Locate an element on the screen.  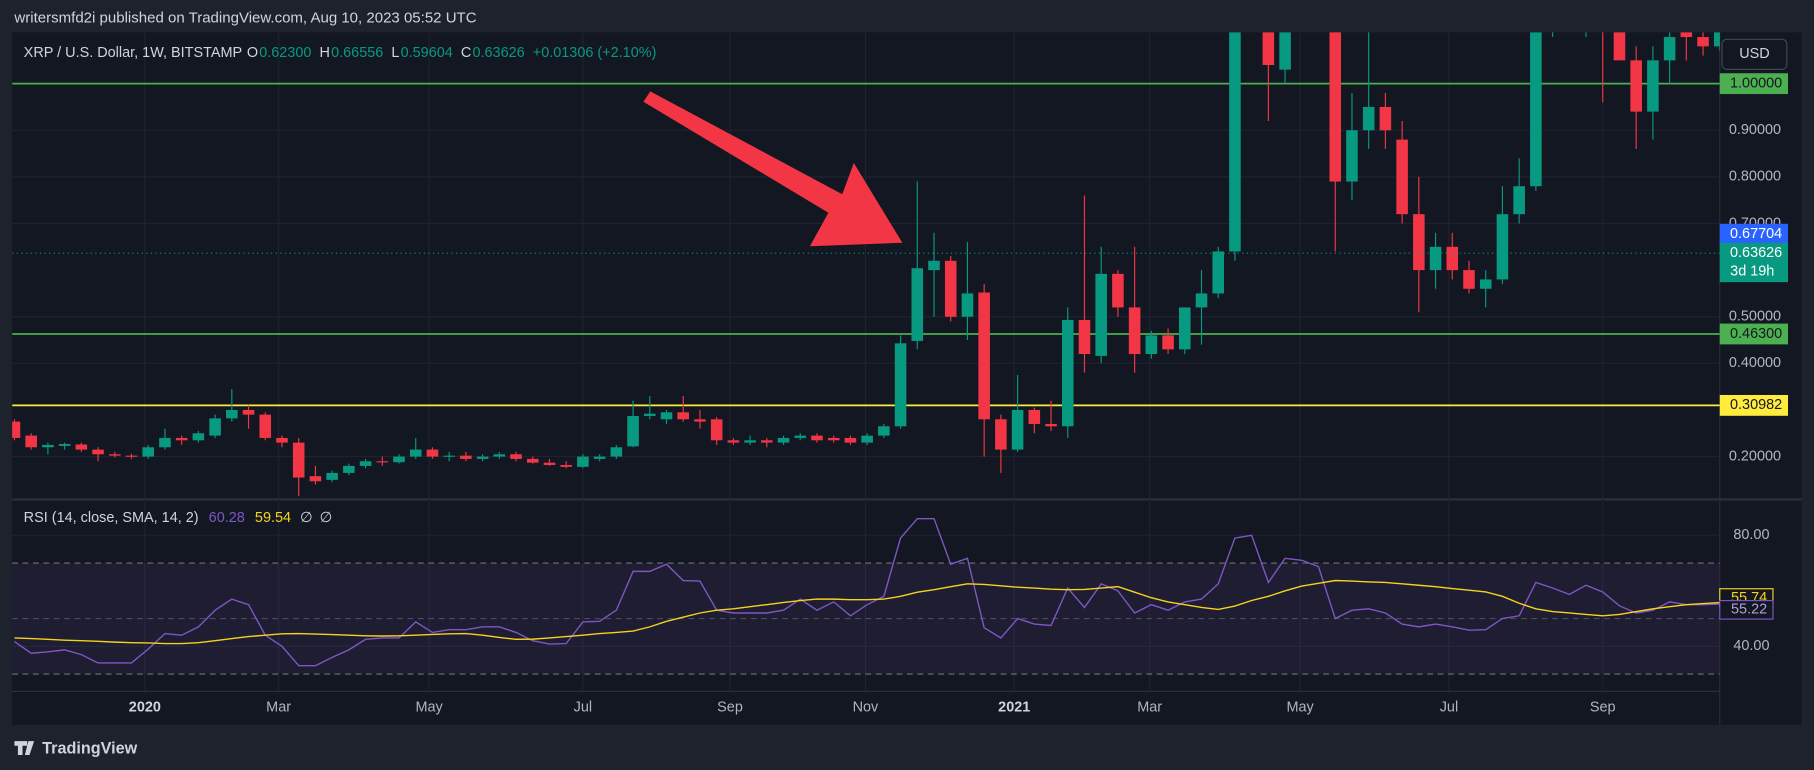
legend-key: L is located at coordinates (395, 53).